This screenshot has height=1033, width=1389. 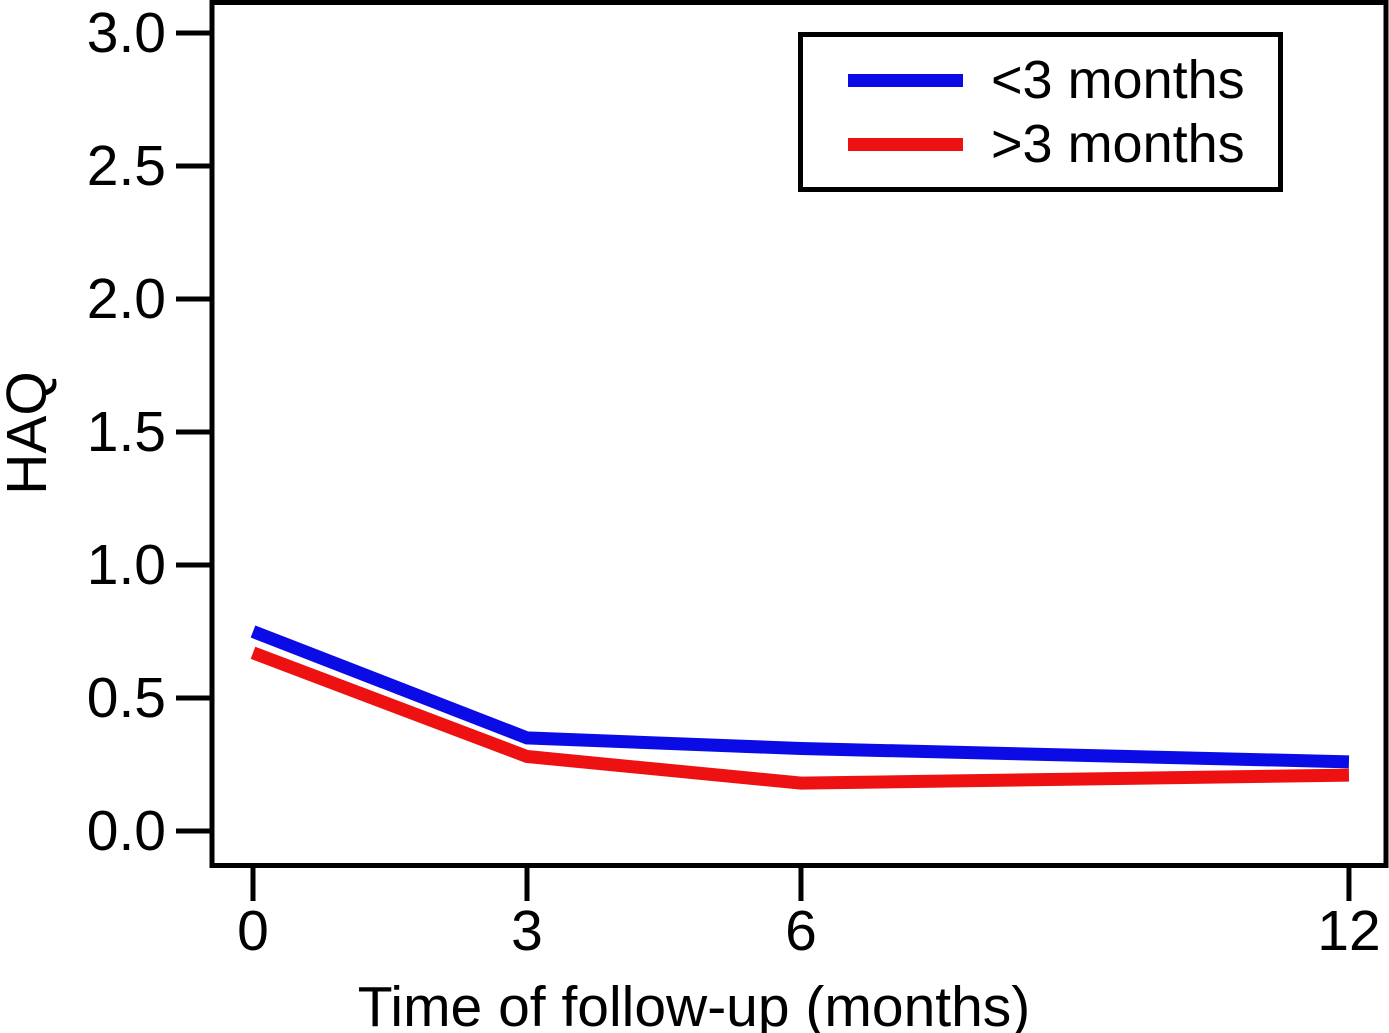 What do you see at coordinates (905, 80) in the screenshot?
I see `legend-swatch-blue-line` at bounding box center [905, 80].